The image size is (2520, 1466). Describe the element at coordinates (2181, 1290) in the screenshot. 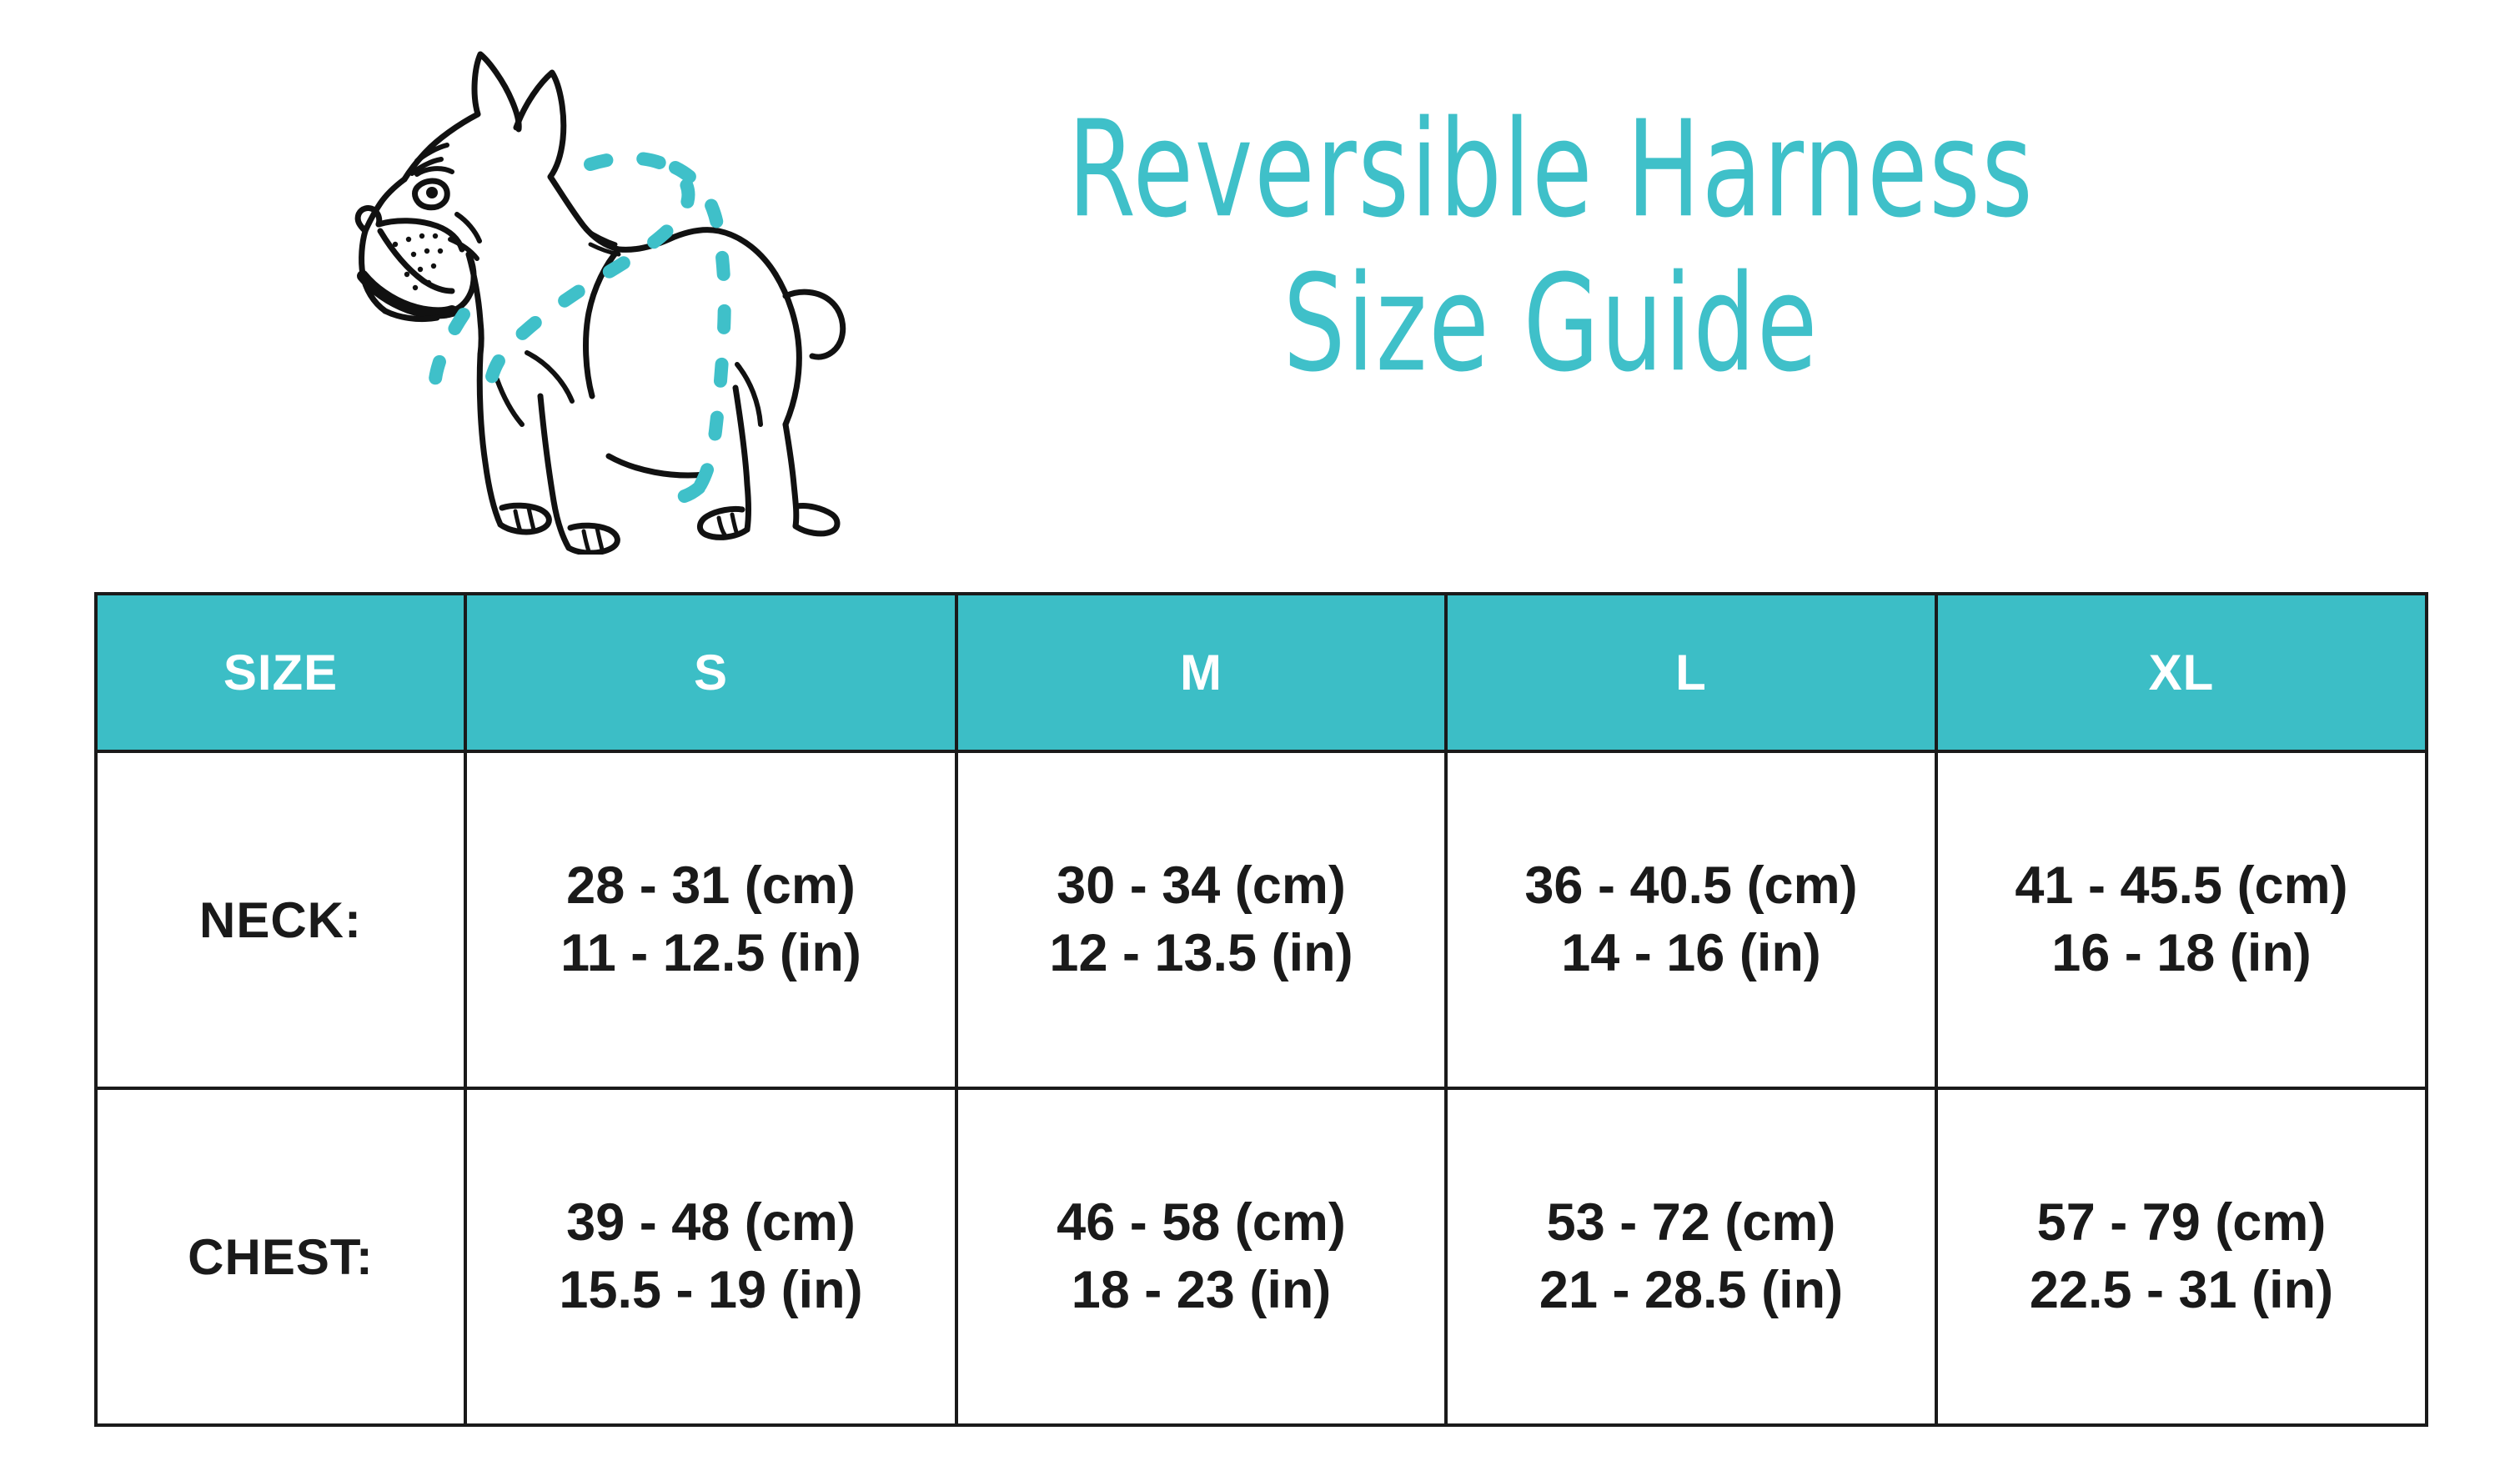

I see `cell-value-in: 22.5 - 31 (in)` at that location.